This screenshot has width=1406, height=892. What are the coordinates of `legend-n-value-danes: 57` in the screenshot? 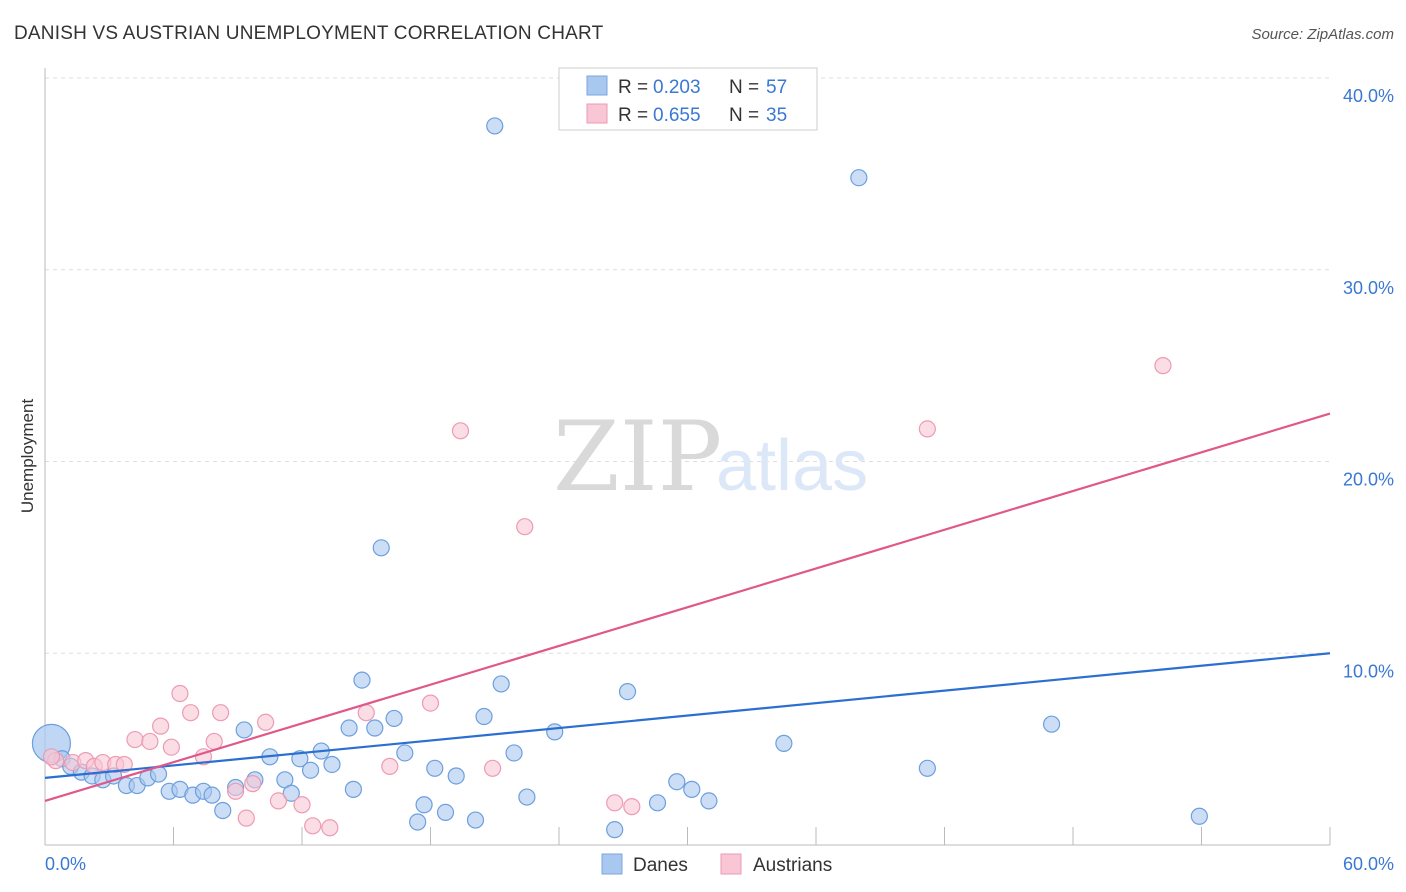 It's located at (776, 87).